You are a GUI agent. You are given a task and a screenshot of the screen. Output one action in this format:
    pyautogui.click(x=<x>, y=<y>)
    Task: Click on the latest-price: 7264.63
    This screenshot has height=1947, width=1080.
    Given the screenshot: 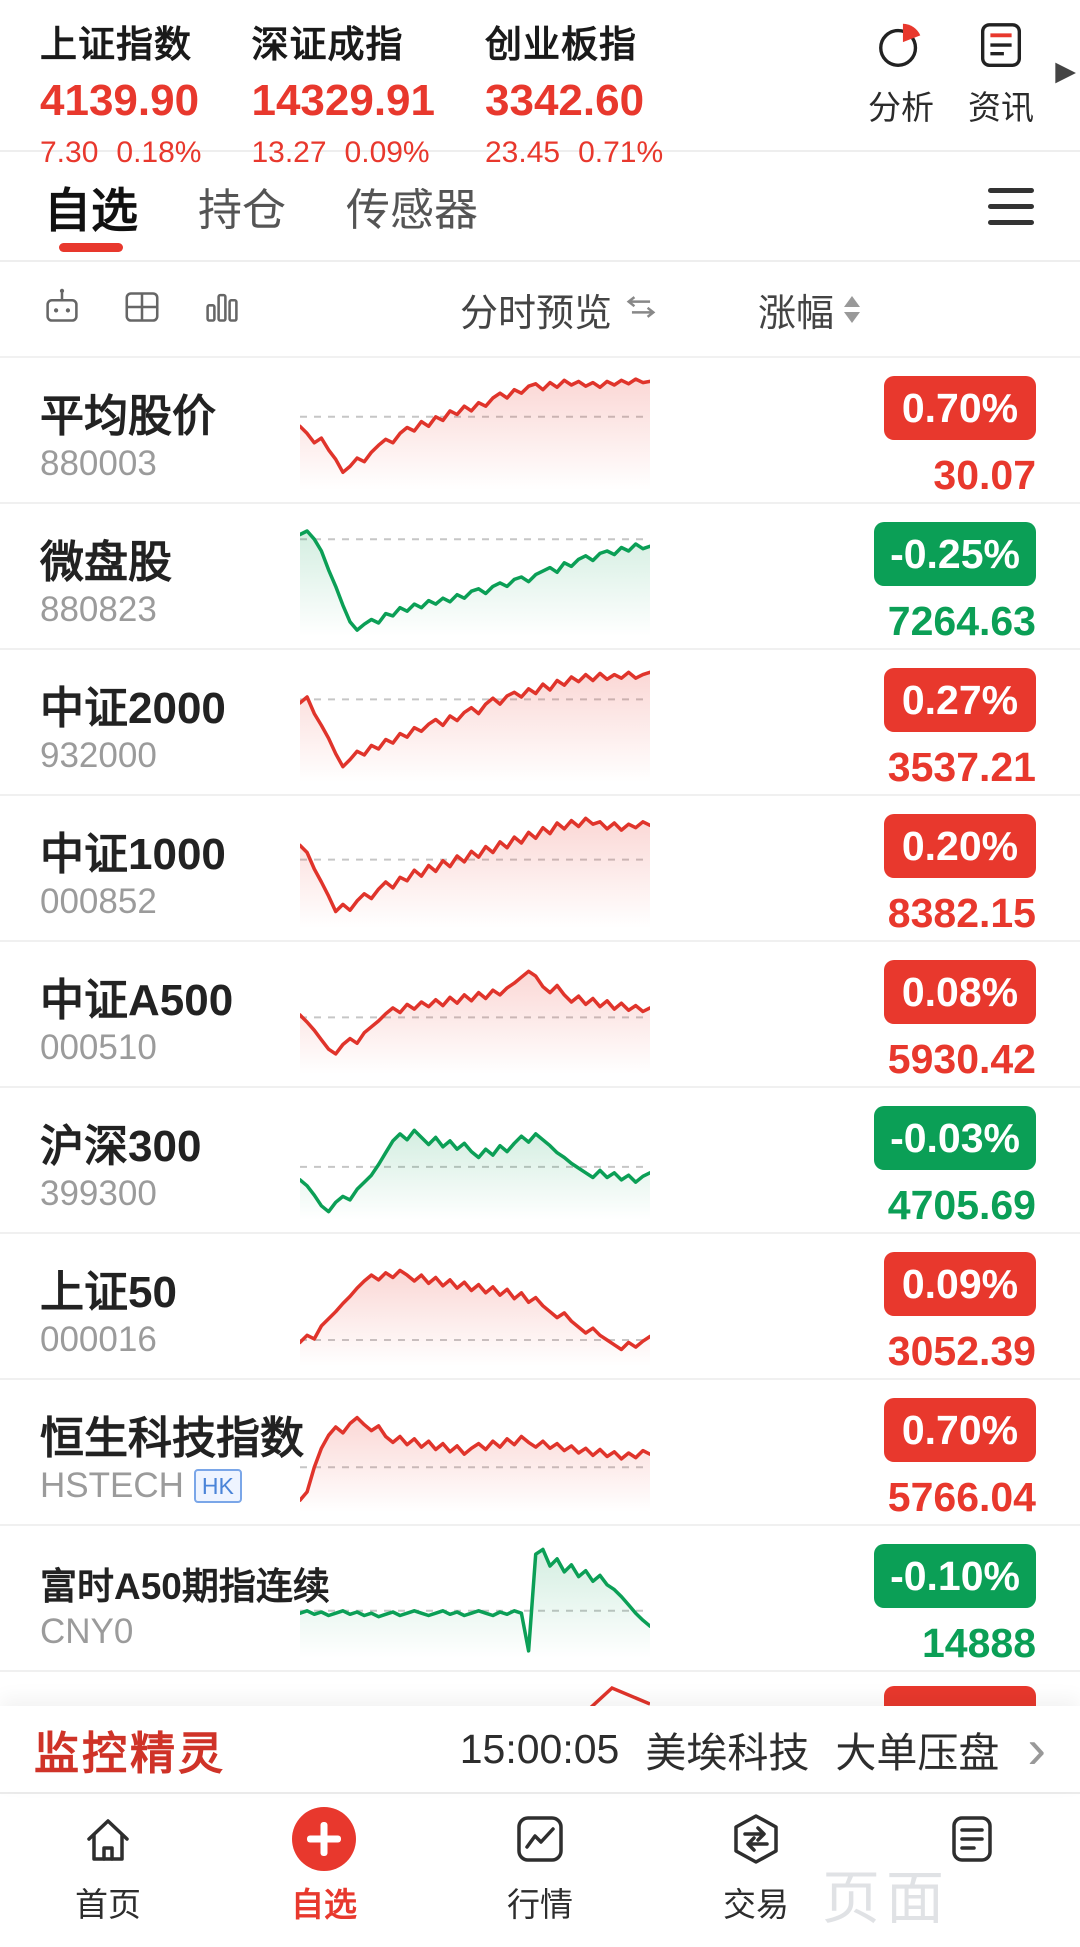 What is the action you would take?
    pyautogui.click(x=961, y=621)
    